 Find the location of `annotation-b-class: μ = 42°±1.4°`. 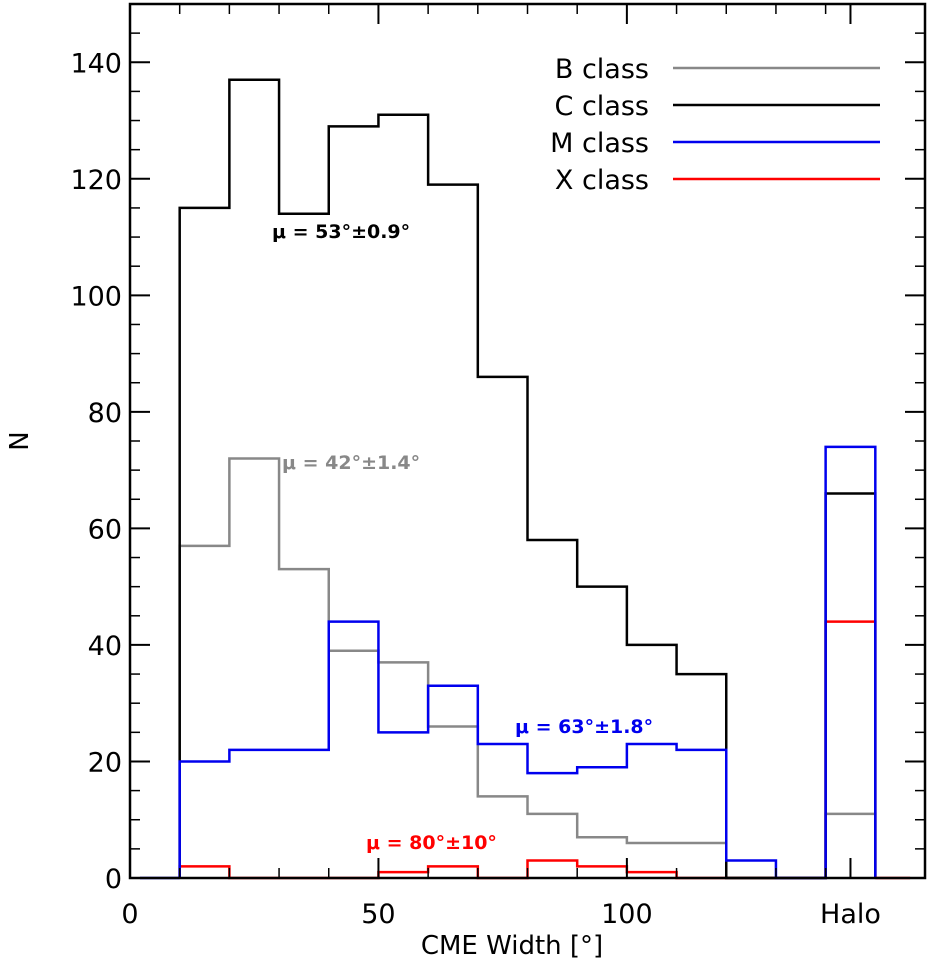

annotation-b-class: μ = 42°±1.4° is located at coordinates (351, 463).